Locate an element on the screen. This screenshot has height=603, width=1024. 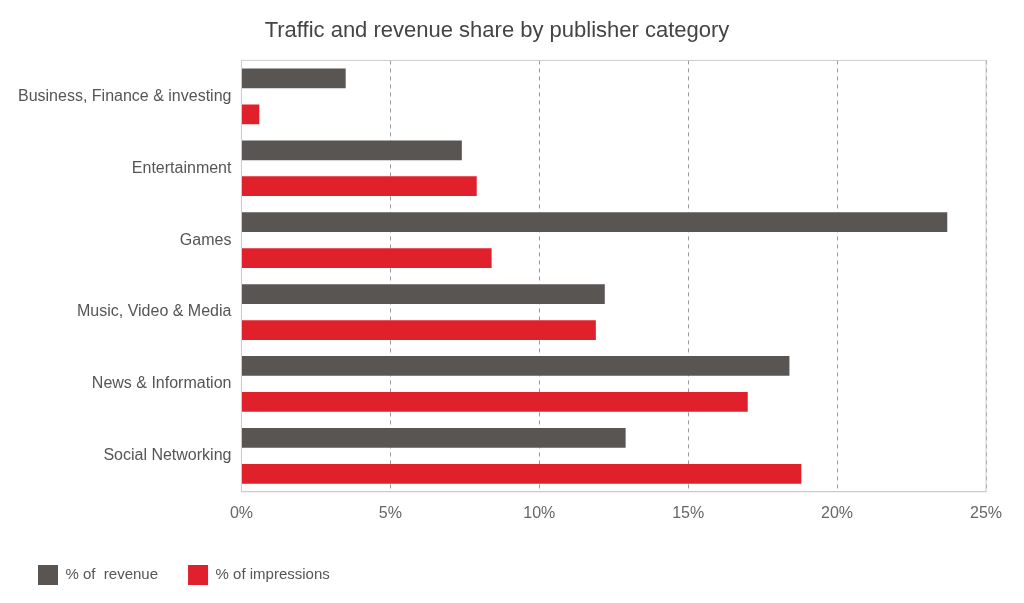
y-tick-label: Music, Video & Media is located at coordinates (154, 311).